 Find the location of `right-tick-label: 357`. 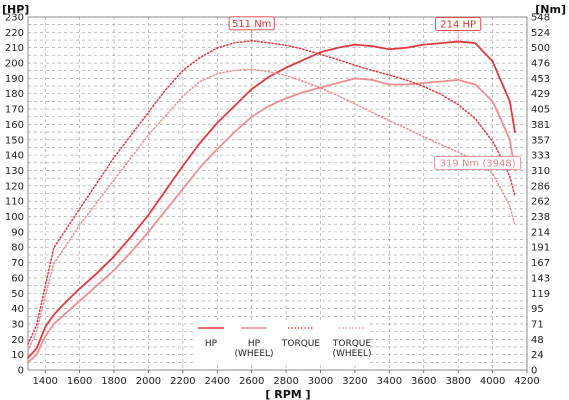

right-tick-label: 357 is located at coordinates (540, 140).